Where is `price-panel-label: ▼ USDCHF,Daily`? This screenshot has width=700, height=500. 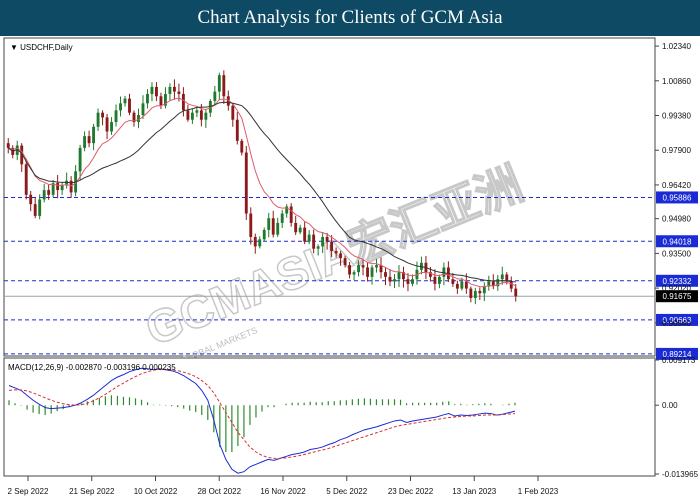 price-panel-label: ▼ USDCHF,Daily is located at coordinates (41, 47).